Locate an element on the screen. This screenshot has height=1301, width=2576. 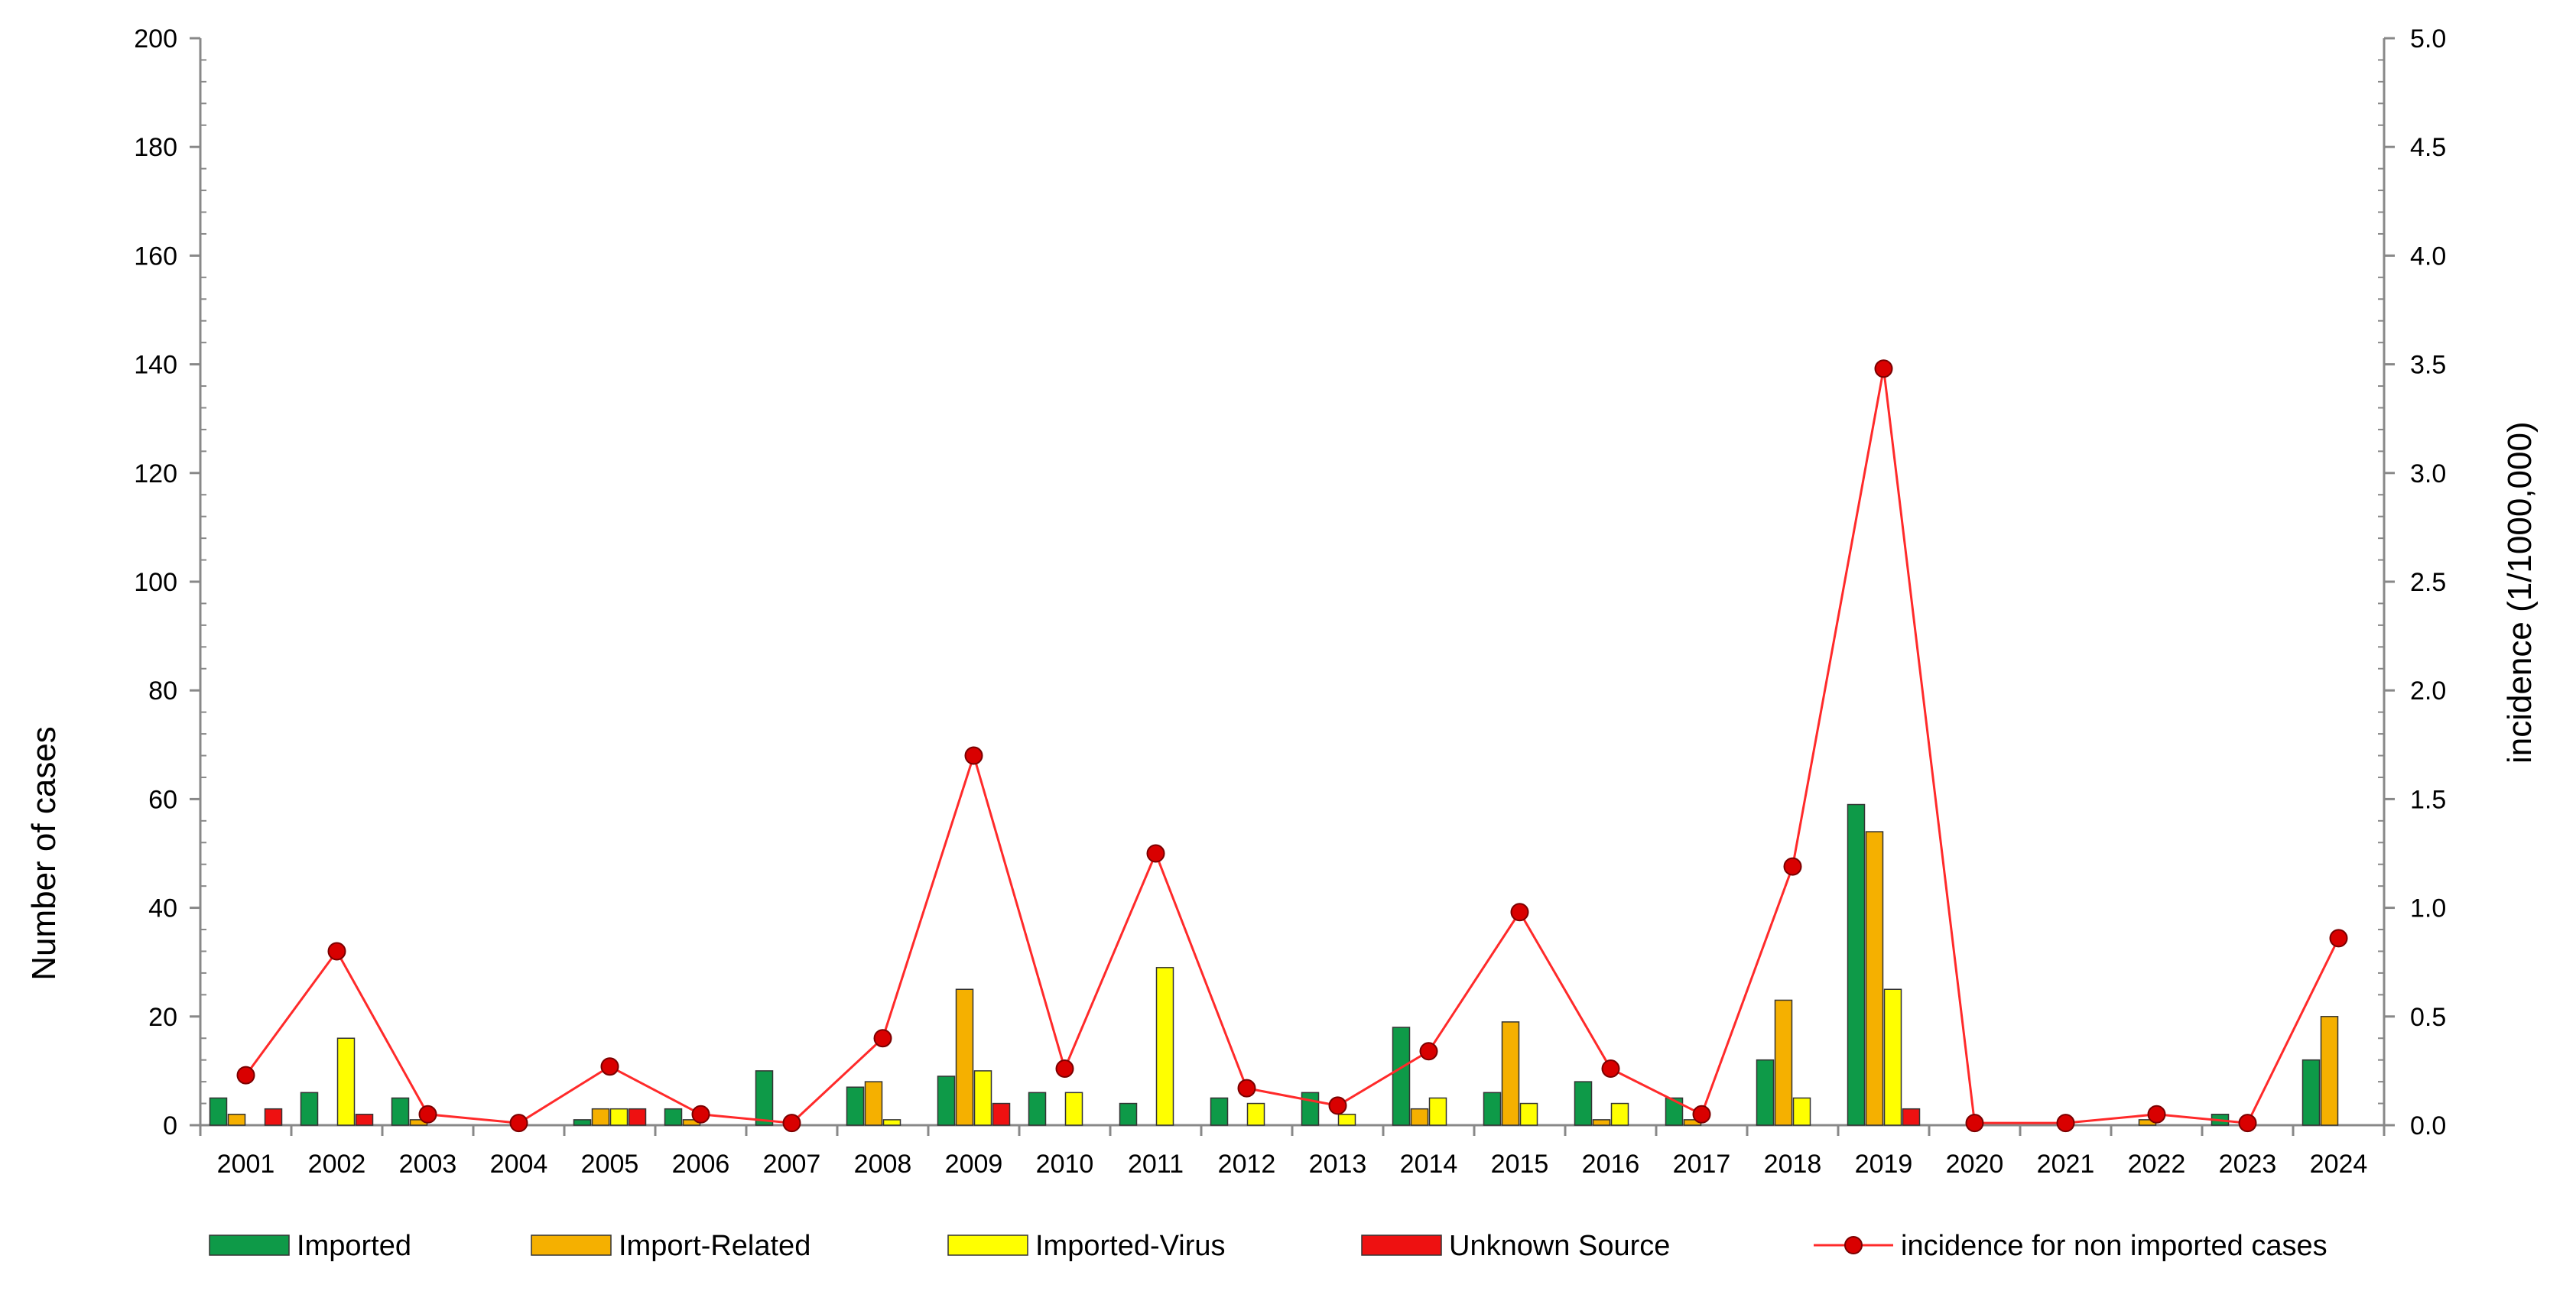
x-tick-label: 2014 is located at coordinates (1429, 1165).